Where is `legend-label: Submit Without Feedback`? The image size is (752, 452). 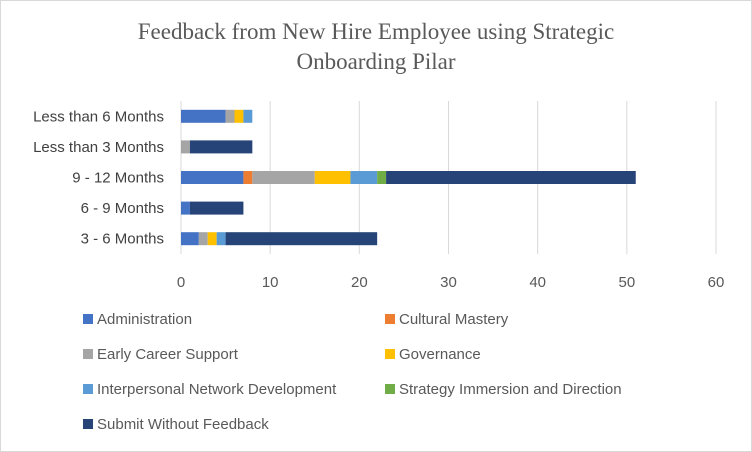
legend-label: Submit Without Feedback is located at coordinates (183, 424).